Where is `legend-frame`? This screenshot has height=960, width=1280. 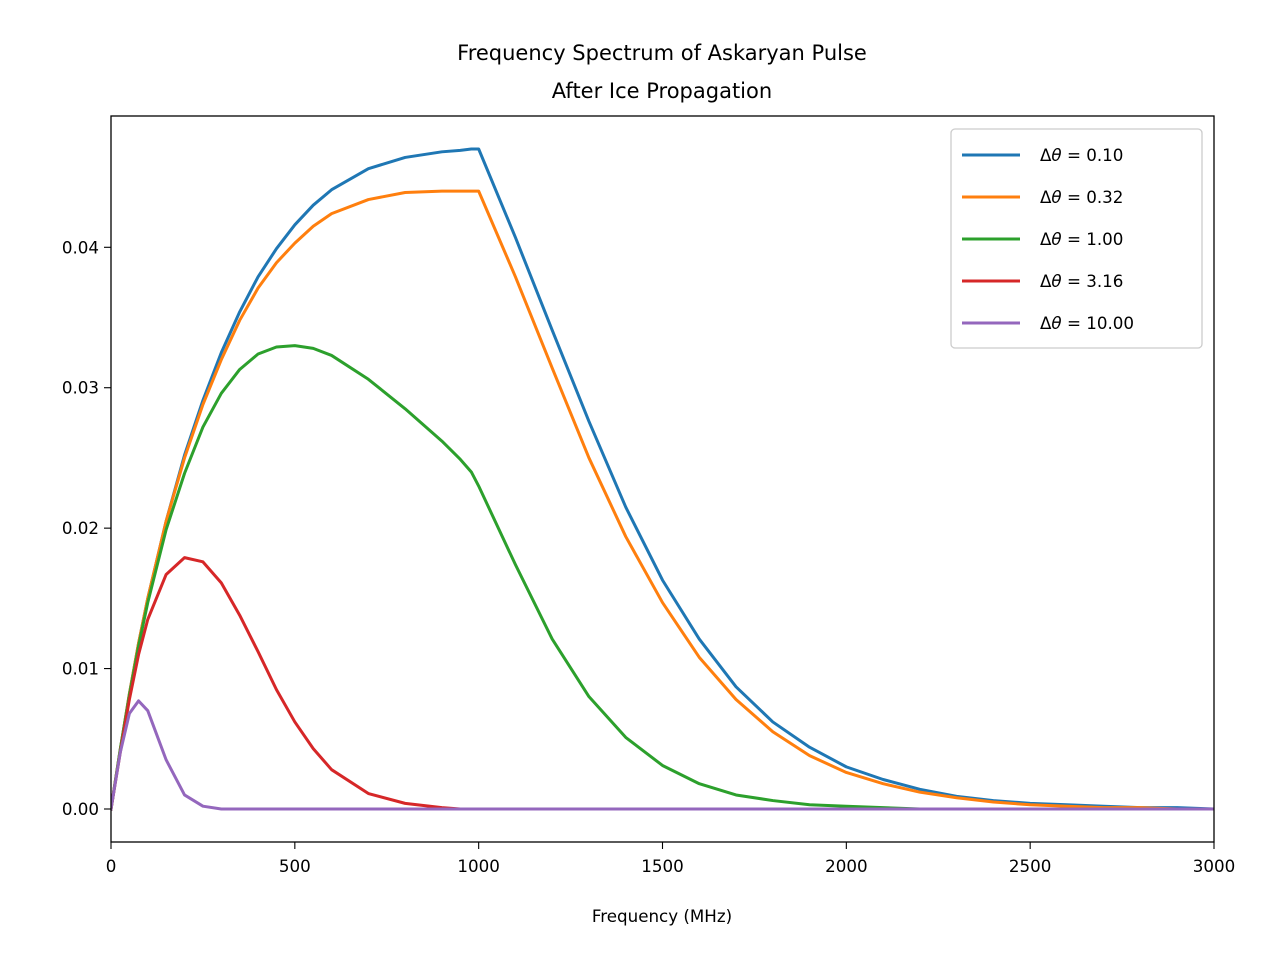
legend-frame is located at coordinates (1076, 238).